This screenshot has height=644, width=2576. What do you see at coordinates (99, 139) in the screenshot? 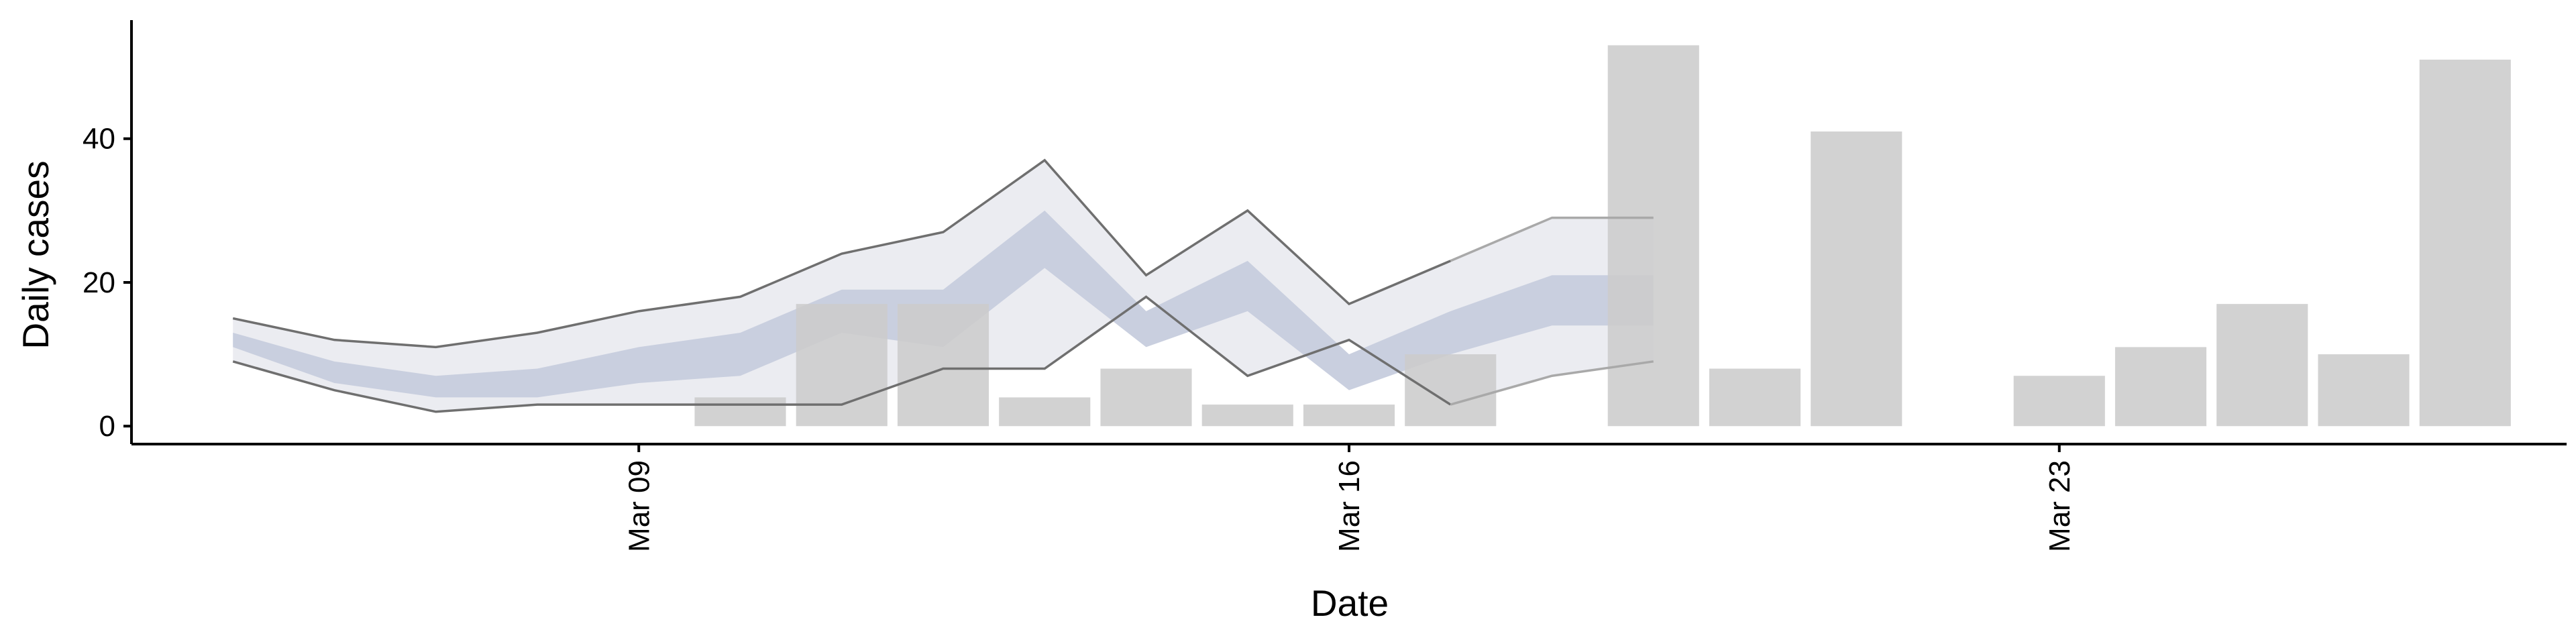
I see `y-tick-label: 40` at bounding box center [99, 139].